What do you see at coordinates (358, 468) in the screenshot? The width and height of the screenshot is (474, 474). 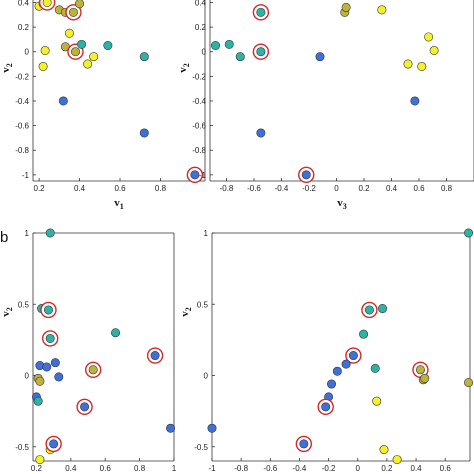 I see `x-tick-label: 0` at bounding box center [358, 468].